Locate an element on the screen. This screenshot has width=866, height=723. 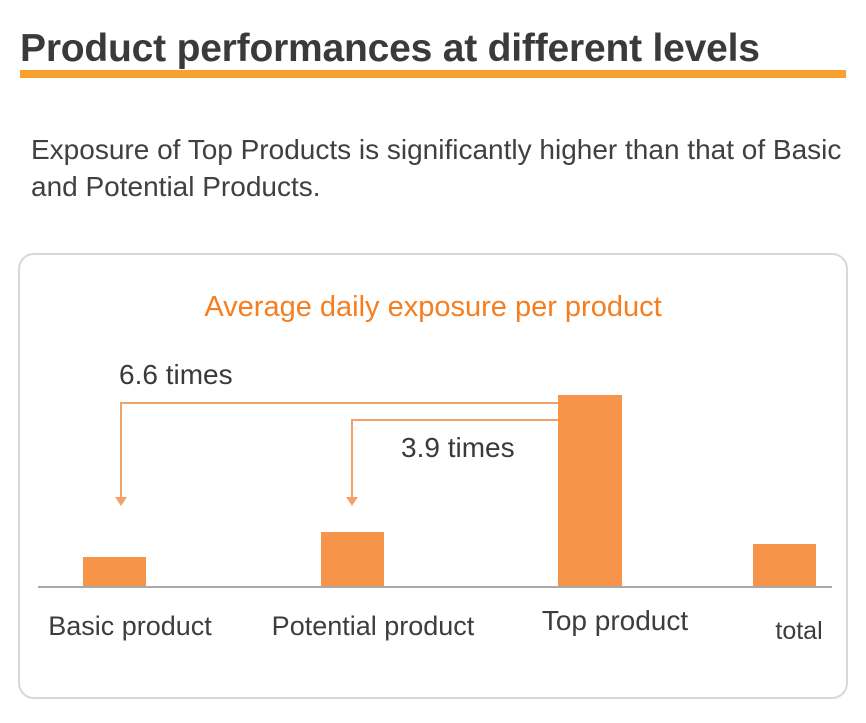
bar-total is located at coordinates (784, 565).